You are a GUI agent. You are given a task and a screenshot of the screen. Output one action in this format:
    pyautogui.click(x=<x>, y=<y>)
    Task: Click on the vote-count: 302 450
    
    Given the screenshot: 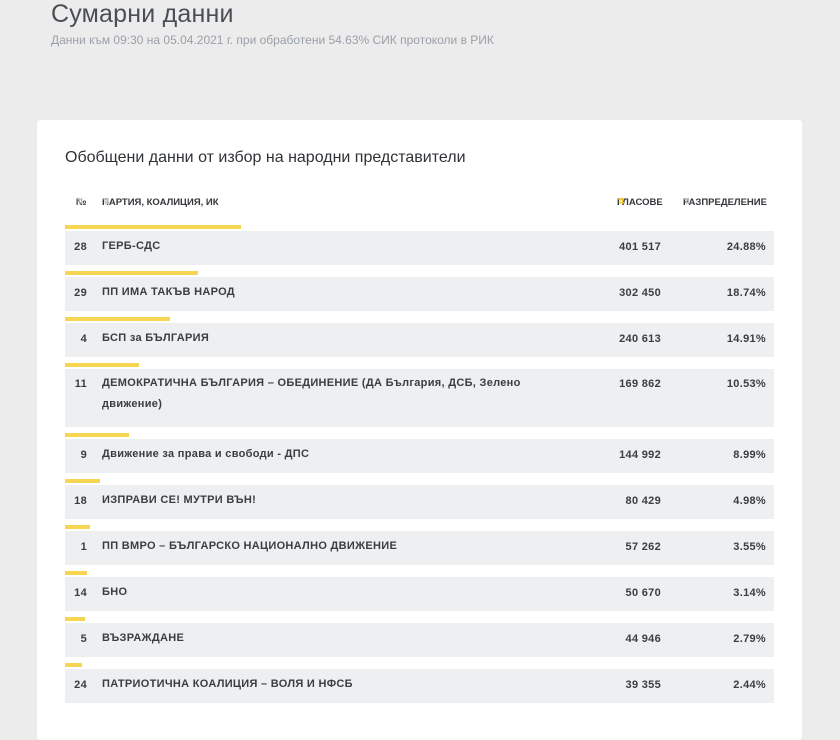 What is the action you would take?
    pyautogui.click(x=640, y=293)
    